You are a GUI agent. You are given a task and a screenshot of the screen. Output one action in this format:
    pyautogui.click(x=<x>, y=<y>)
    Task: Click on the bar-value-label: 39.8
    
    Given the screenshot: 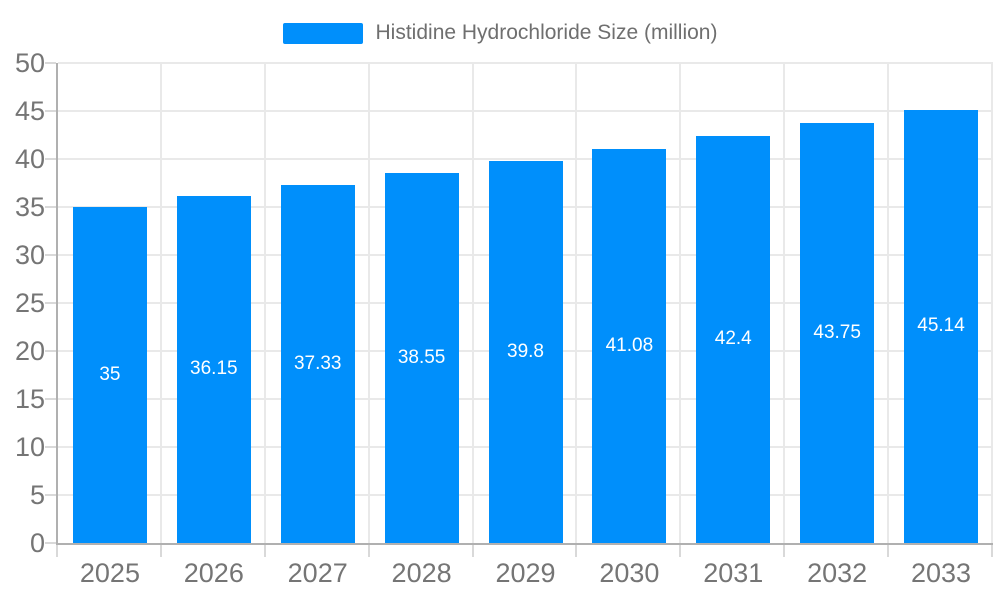 What is the action you would take?
    pyautogui.click(x=525, y=351)
    